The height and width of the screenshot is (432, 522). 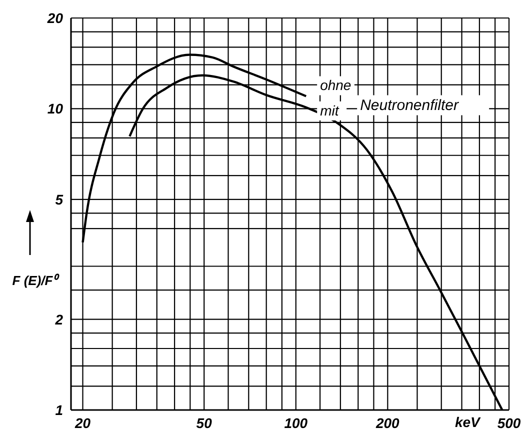 What do you see at coordinates (55, 18) in the screenshot?
I see `y-tick-label: 20` at bounding box center [55, 18].